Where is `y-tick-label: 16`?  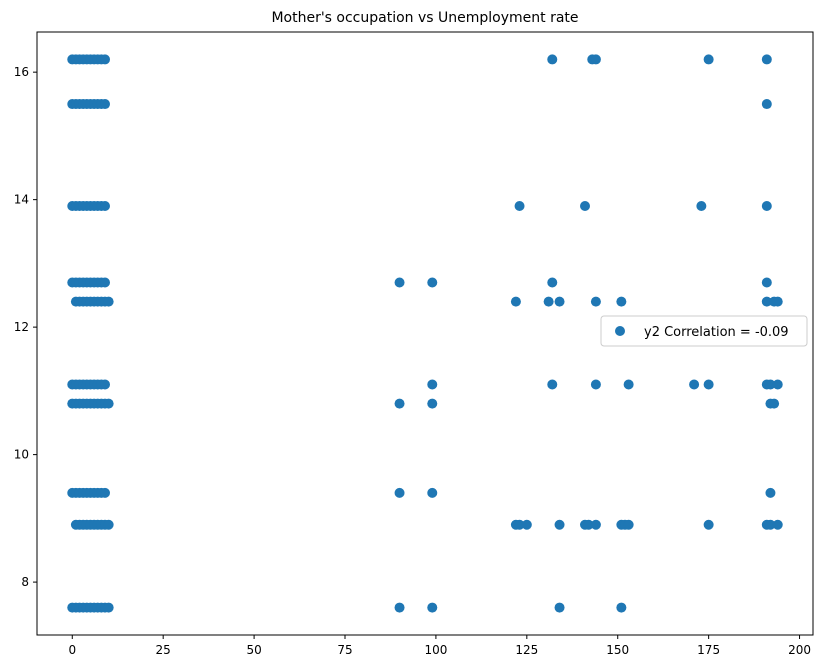
y-tick-label: 16 is located at coordinates (21, 72).